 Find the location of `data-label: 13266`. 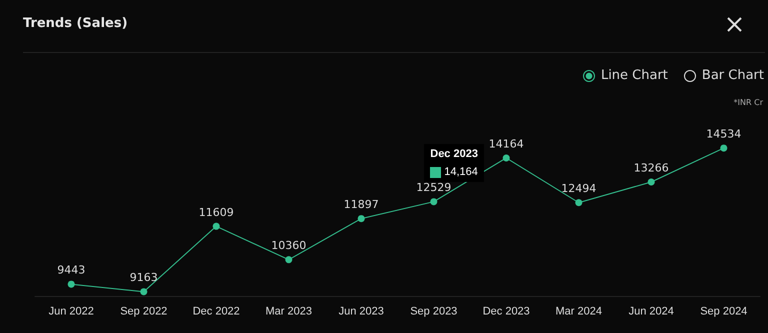

data-label: 13266 is located at coordinates (651, 167).